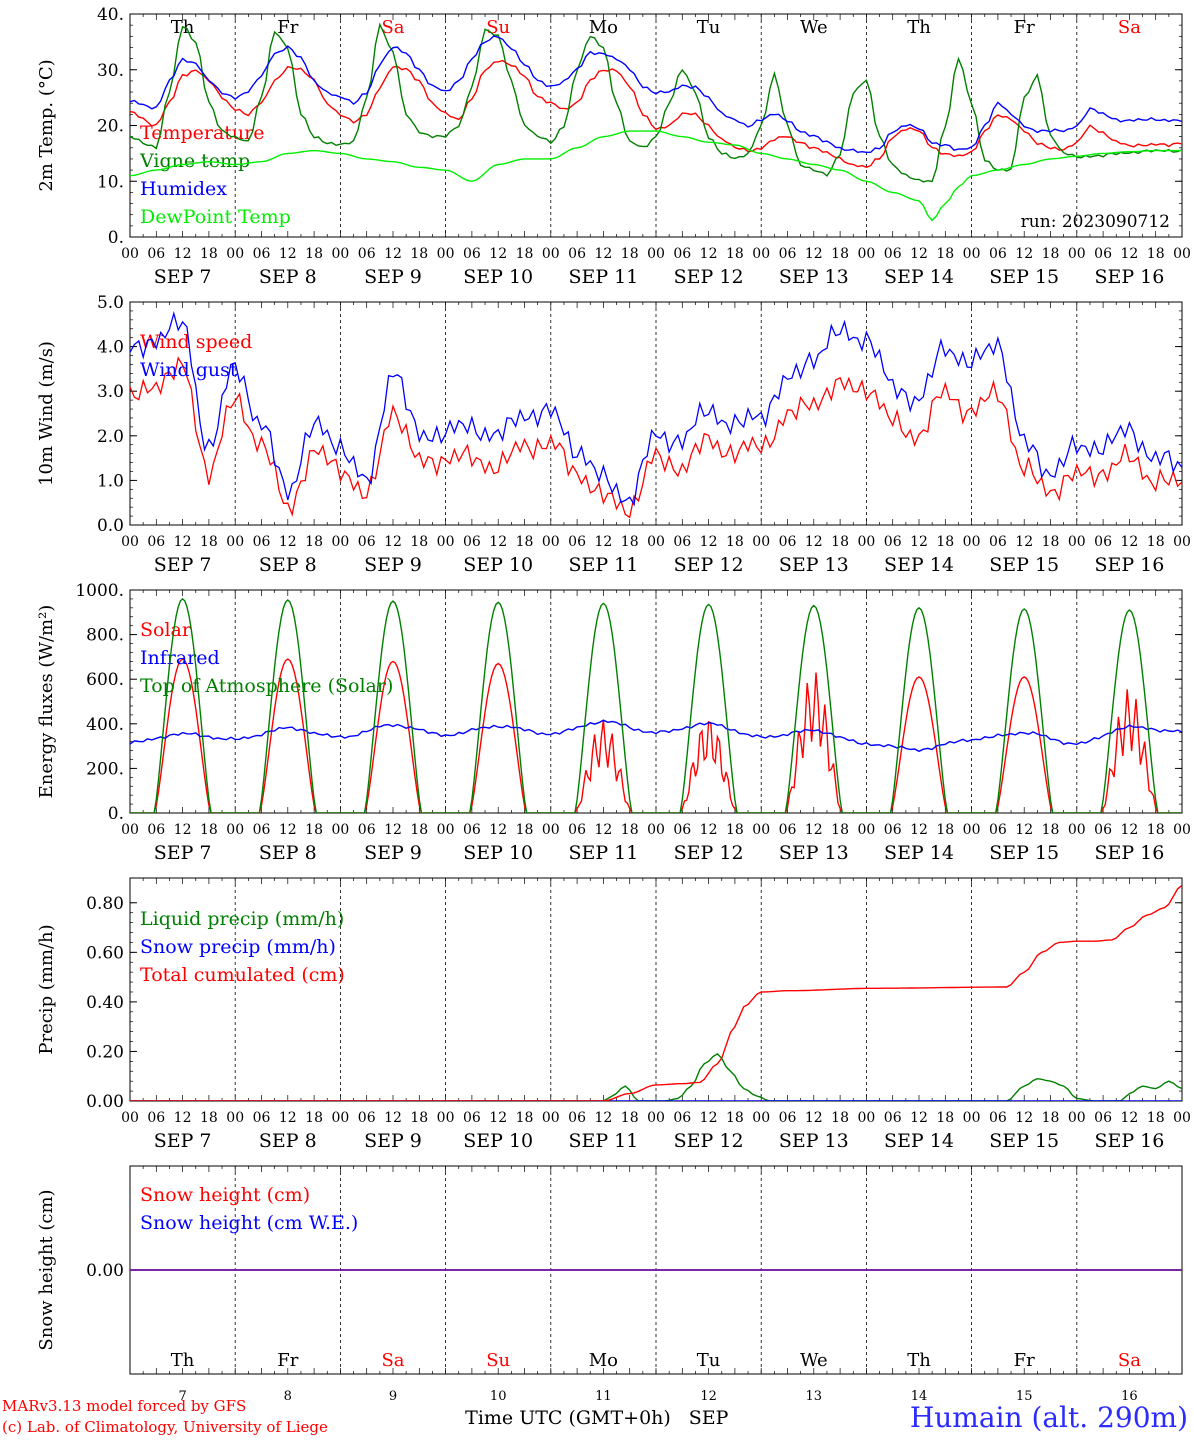 This screenshot has height=1440, width=1194. Describe the element at coordinates (180, 658) in the screenshot. I see `legend-entry: Infrared` at that location.